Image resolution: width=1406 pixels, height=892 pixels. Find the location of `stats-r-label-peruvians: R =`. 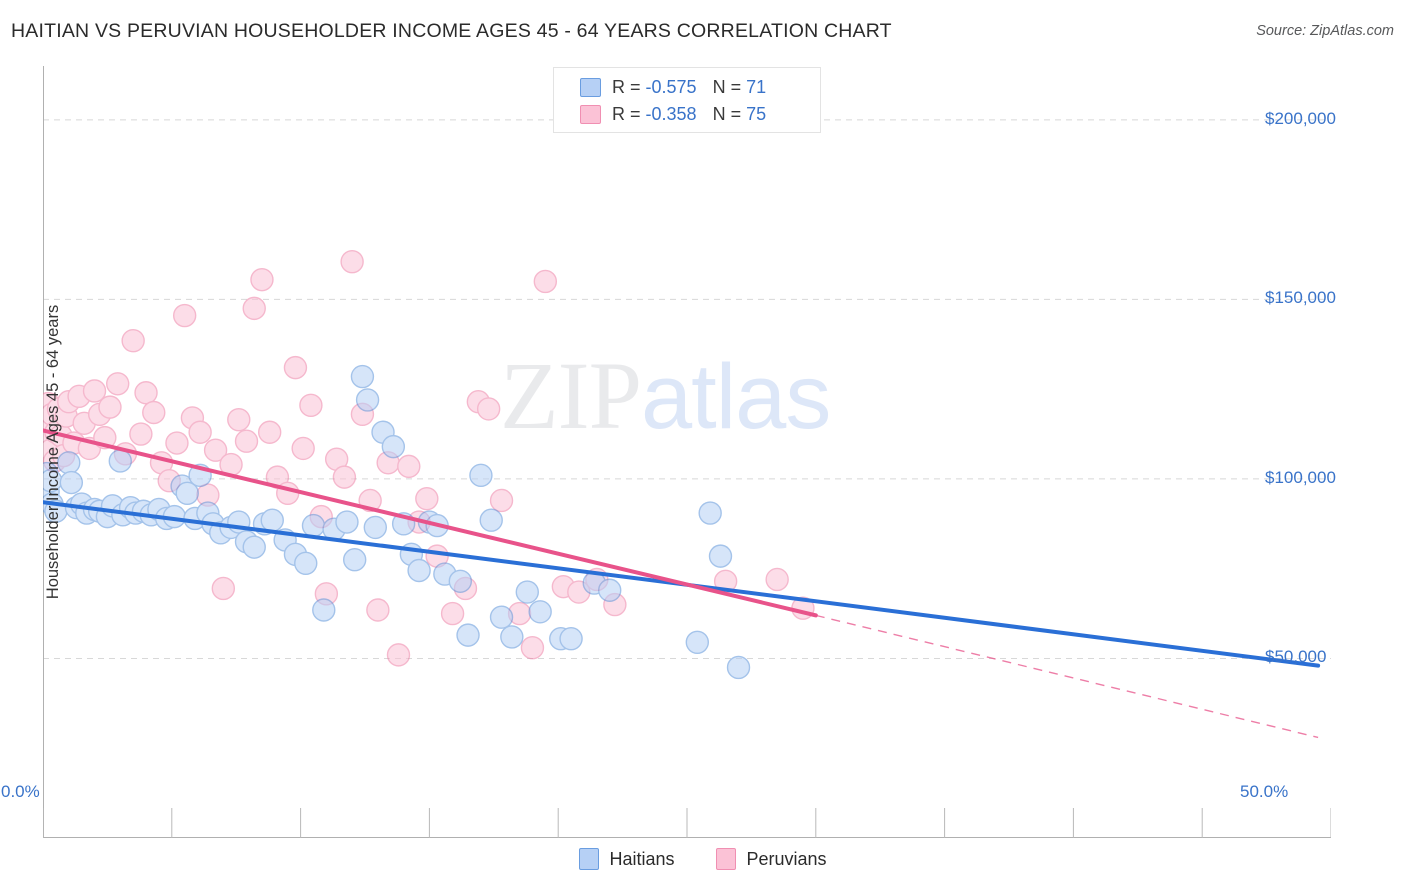

stats-r-label-peruvians: R = is located at coordinates (629, 114).